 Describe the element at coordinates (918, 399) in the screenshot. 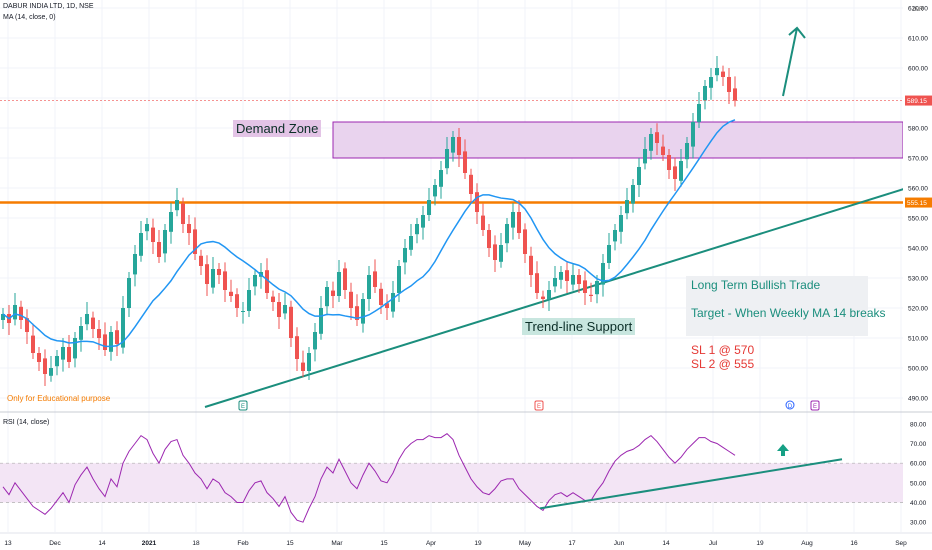

I see `price-tick-label: 490.00` at that location.